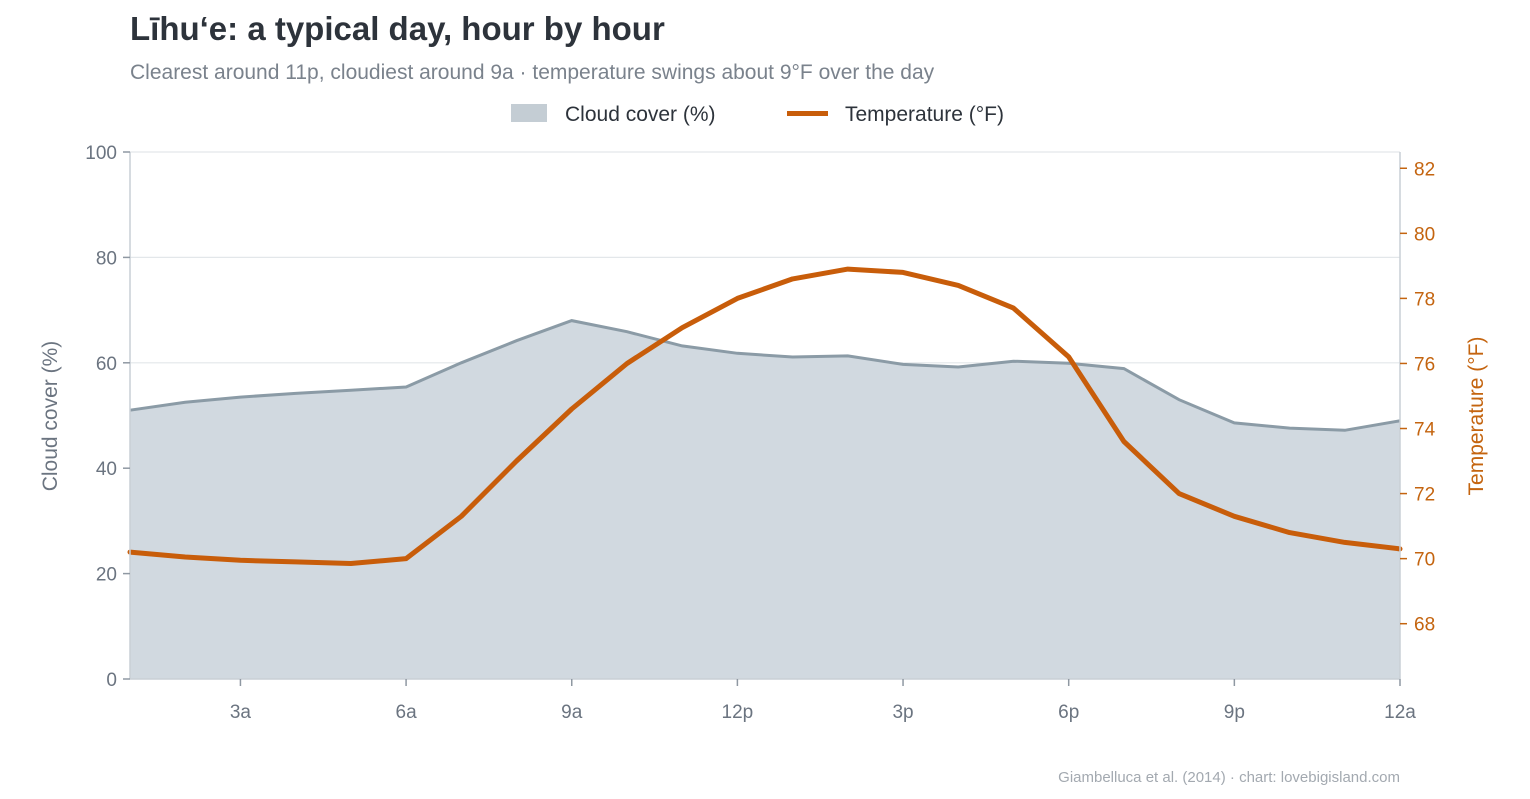 This screenshot has height=799, width=1530. I want to click on right-tick-label: 70, so click(1424, 560).